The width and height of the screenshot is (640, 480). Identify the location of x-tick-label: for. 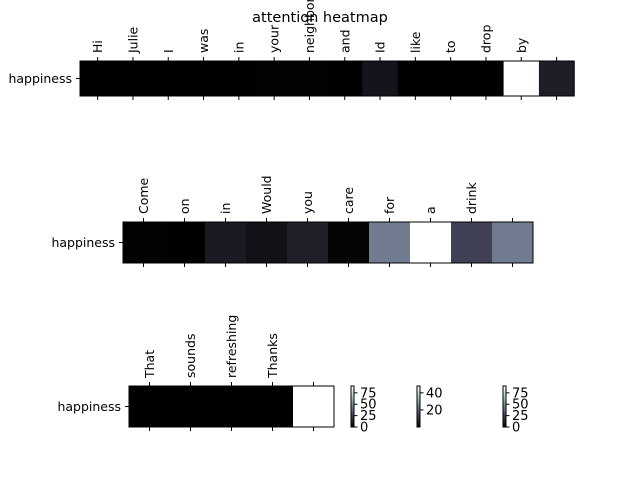
(389, 205).